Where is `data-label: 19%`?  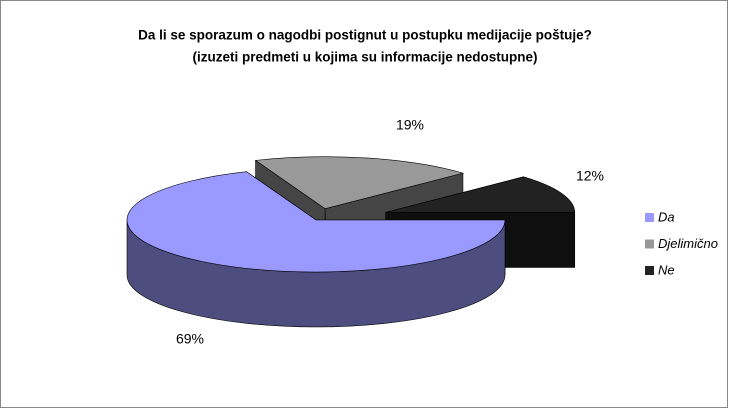 data-label: 19% is located at coordinates (410, 125).